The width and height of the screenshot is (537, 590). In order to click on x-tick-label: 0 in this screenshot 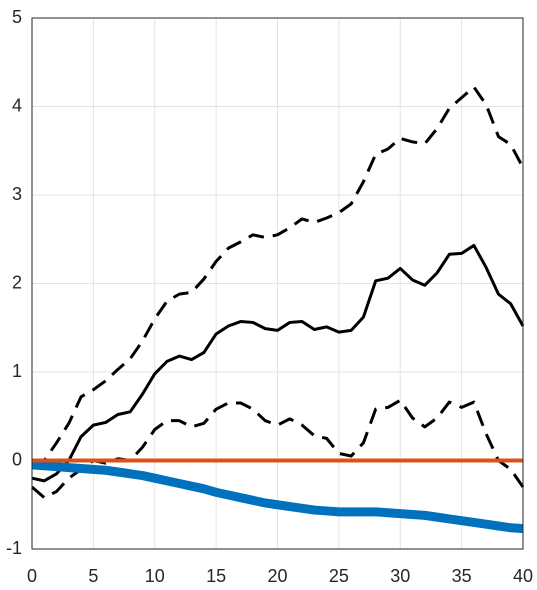, I will do `click(32, 576)`.